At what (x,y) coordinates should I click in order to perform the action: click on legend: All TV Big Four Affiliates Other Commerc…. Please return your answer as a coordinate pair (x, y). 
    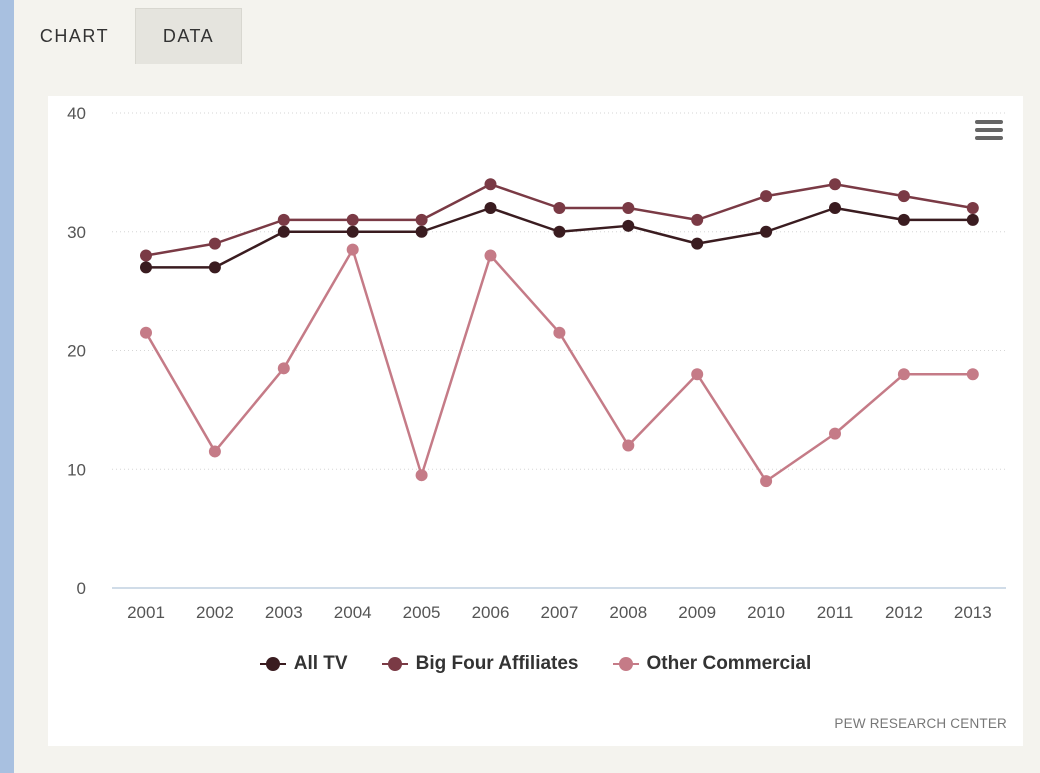
    Looking at the image, I should click on (535, 664).